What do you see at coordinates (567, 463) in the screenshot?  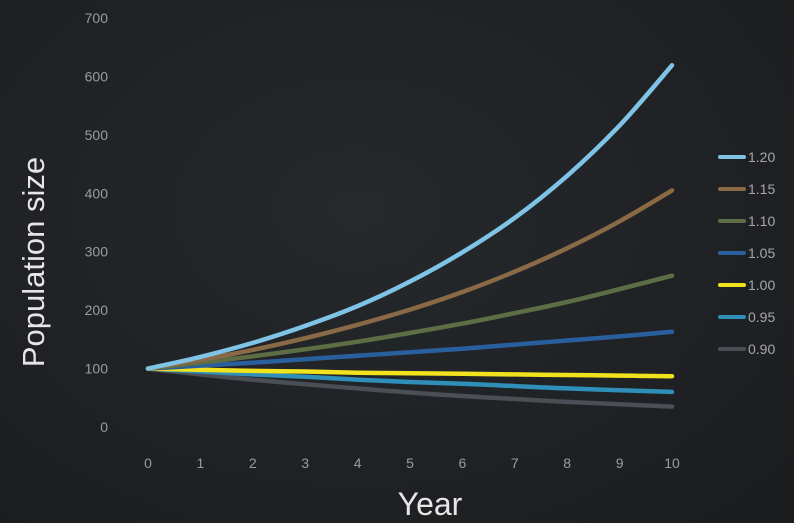 I see `x-tick-label: 8` at bounding box center [567, 463].